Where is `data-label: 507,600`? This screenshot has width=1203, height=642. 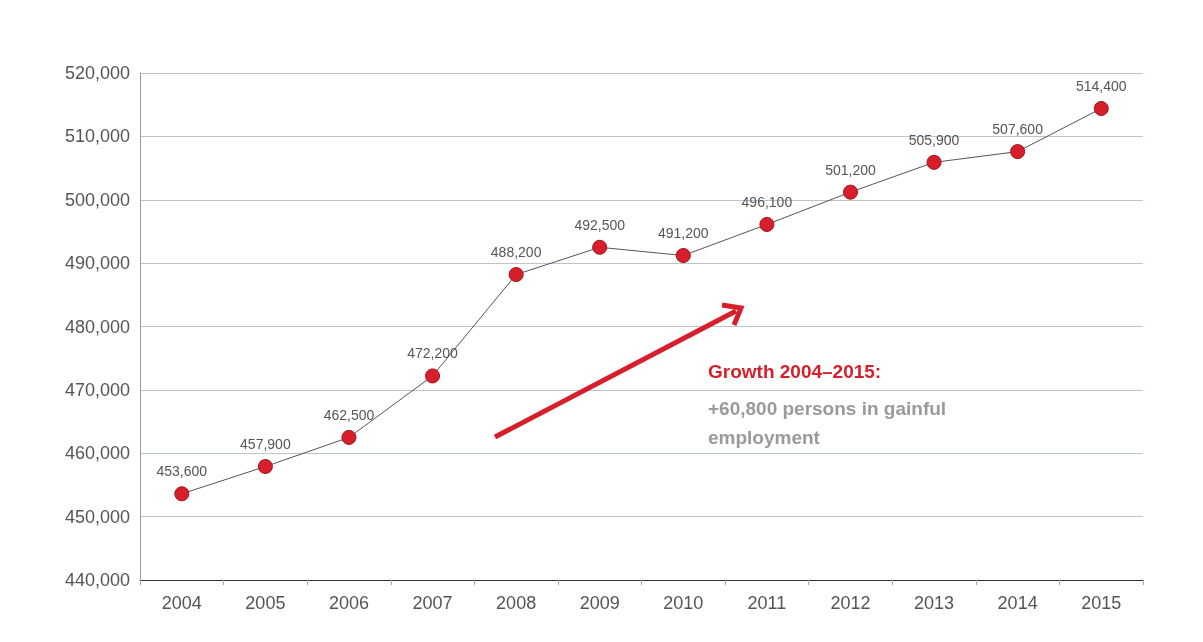
data-label: 507,600 is located at coordinates (1018, 129).